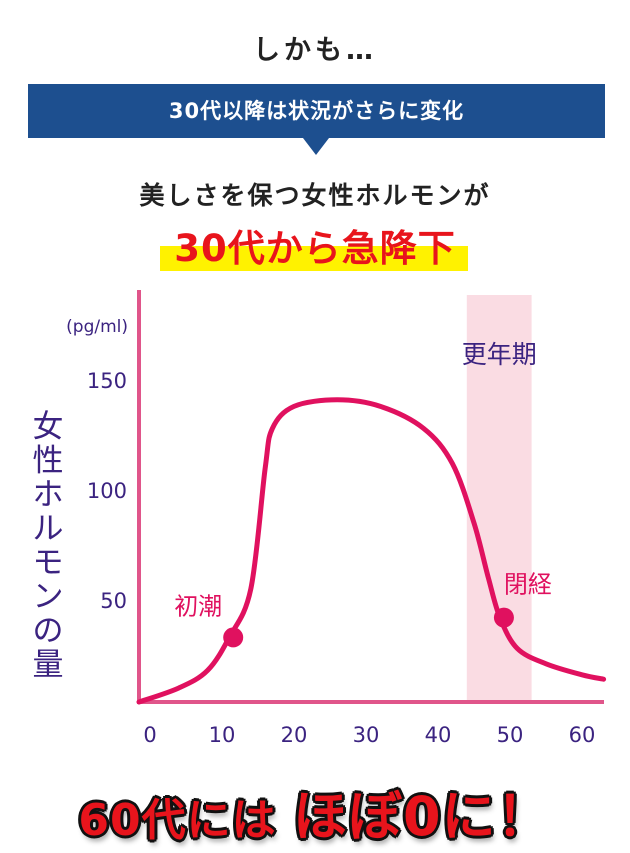 This screenshot has height=853, width=630. I want to click on y-tick-label: 100, so click(107, 491).